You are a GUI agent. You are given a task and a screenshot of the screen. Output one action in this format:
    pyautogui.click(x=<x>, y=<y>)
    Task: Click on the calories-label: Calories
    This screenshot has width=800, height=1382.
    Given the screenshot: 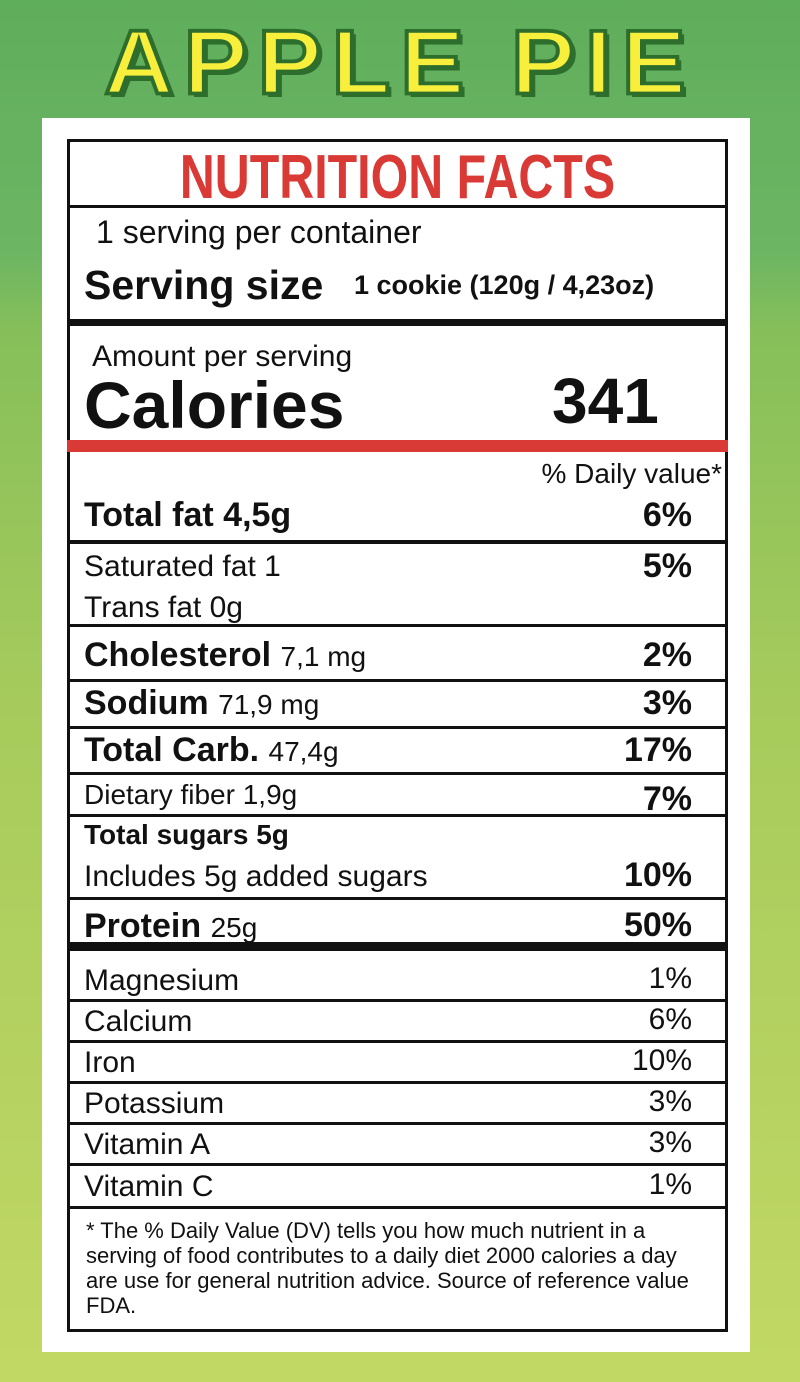 What is the action you would take?
    pyautogui.click(x=214, y=405)
    